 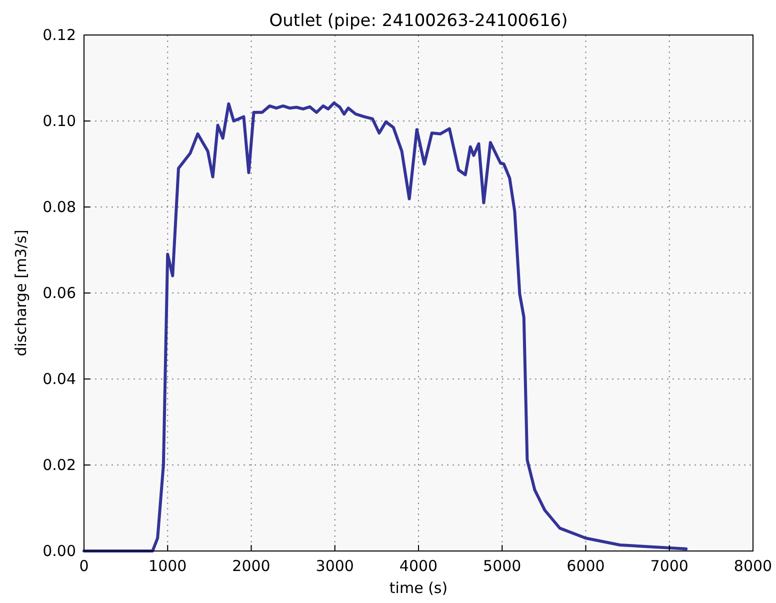 I want to click on x-axis-title: time (s), so click(x=418, y=588).